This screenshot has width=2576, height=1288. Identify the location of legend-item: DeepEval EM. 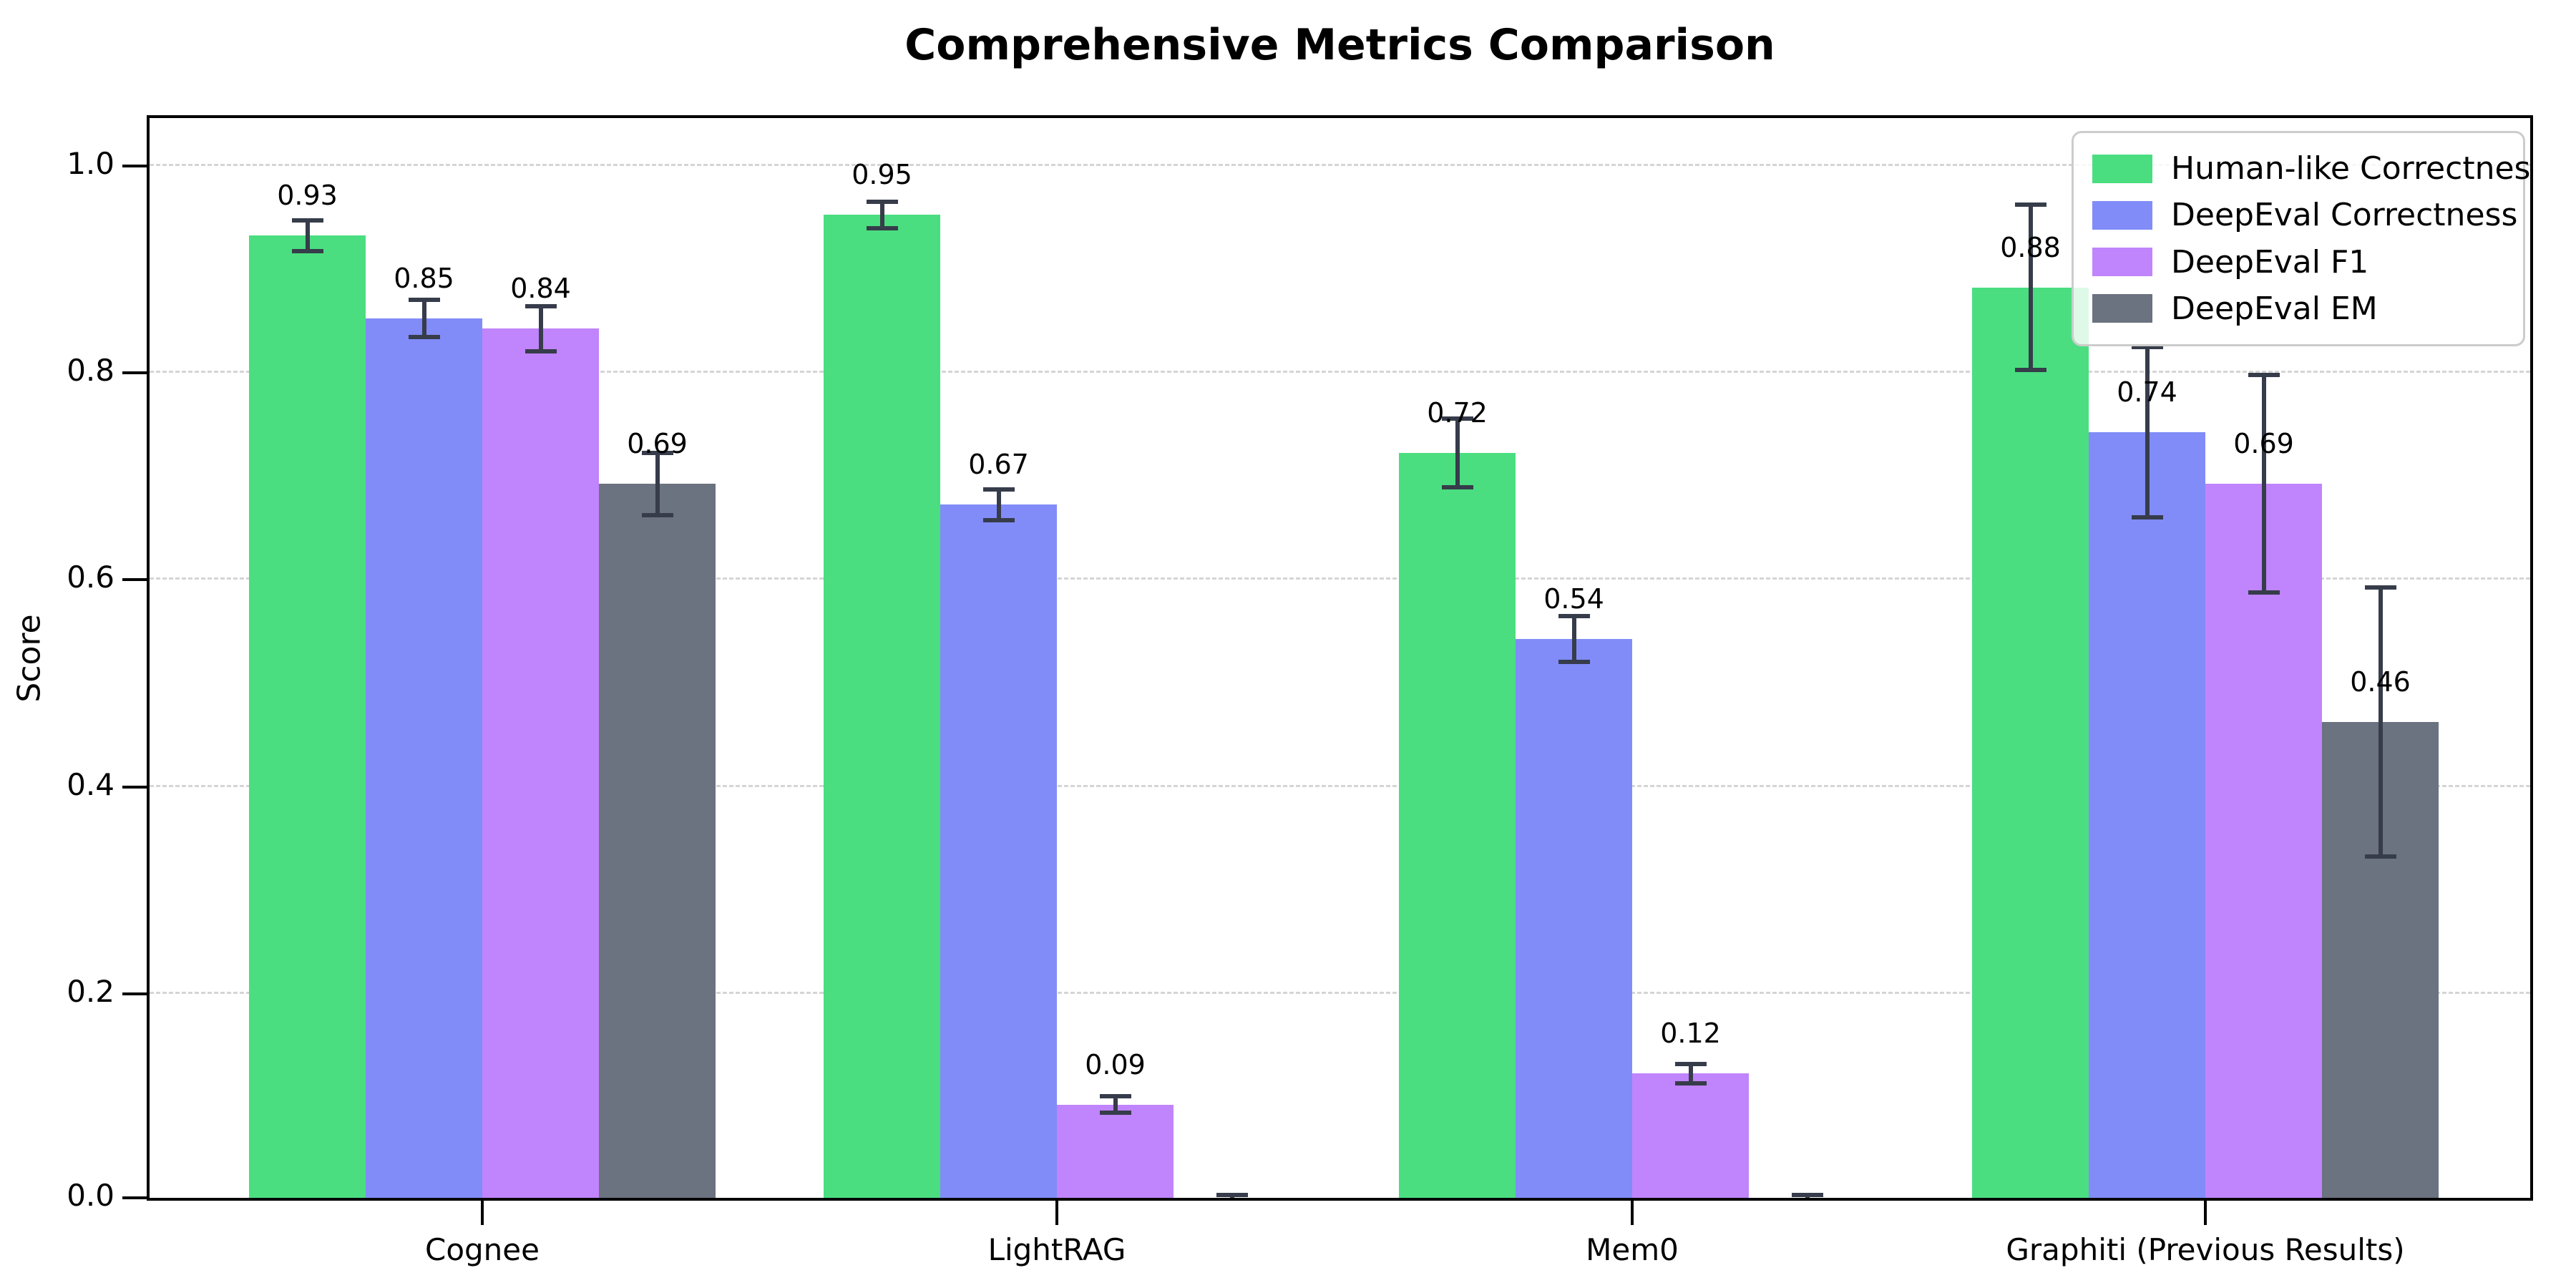
(2298, 309).